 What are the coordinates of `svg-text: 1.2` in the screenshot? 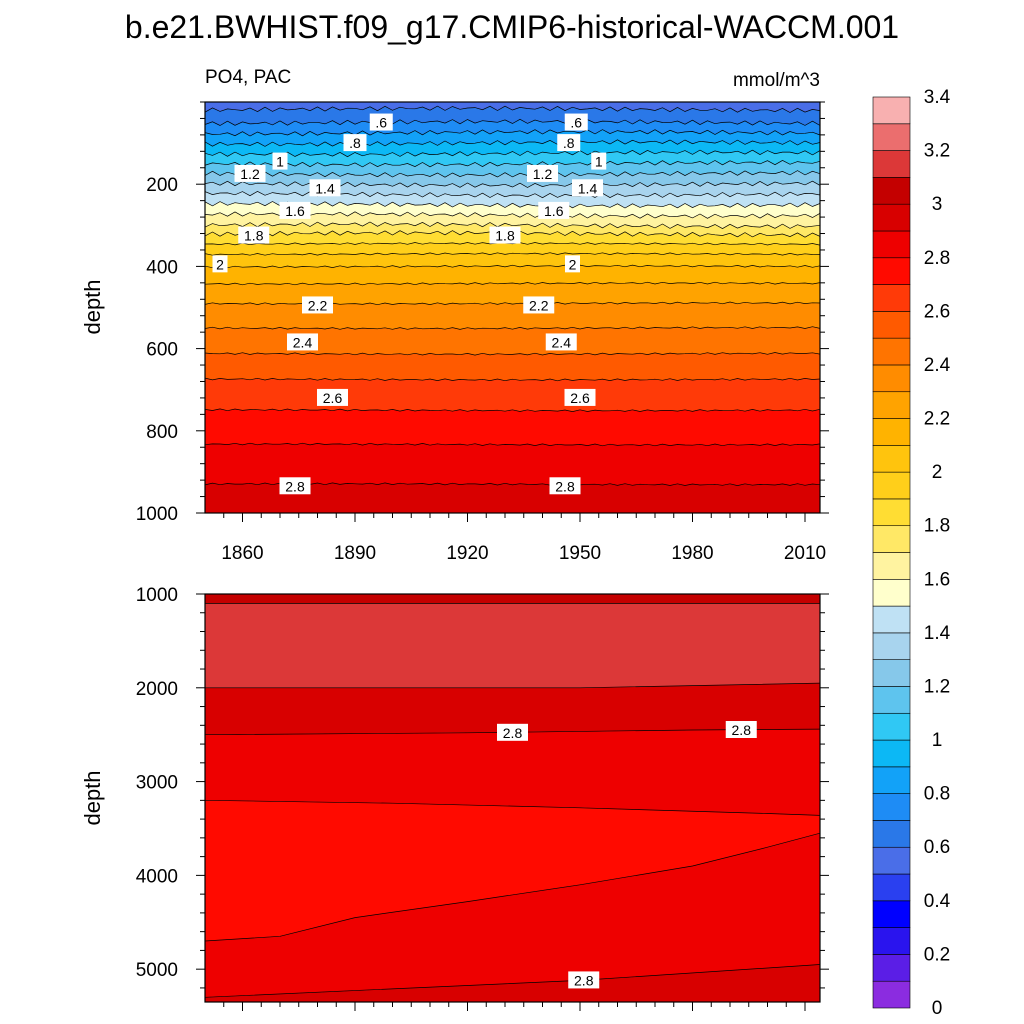 It's located at (543, 174).